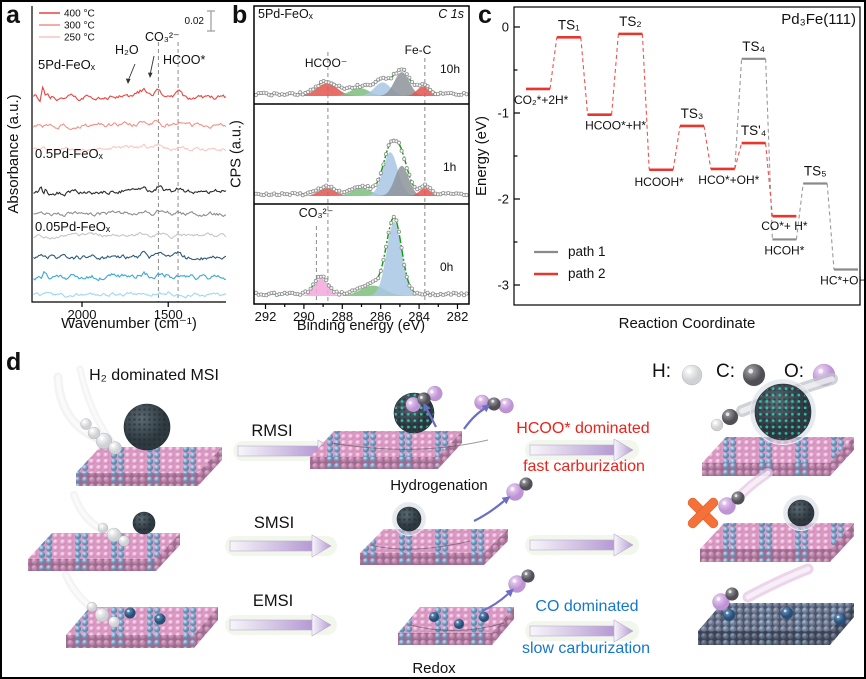 The height and width of the screenshot is (679, 866). Describe the element at coordinates (784, 226) in the screenshot. I see `level-label-CO+H: CO*+ H*` at that location.